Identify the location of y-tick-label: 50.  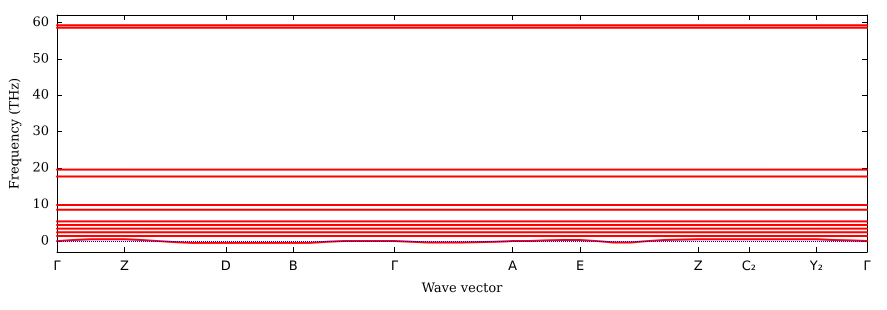
(40, 58).